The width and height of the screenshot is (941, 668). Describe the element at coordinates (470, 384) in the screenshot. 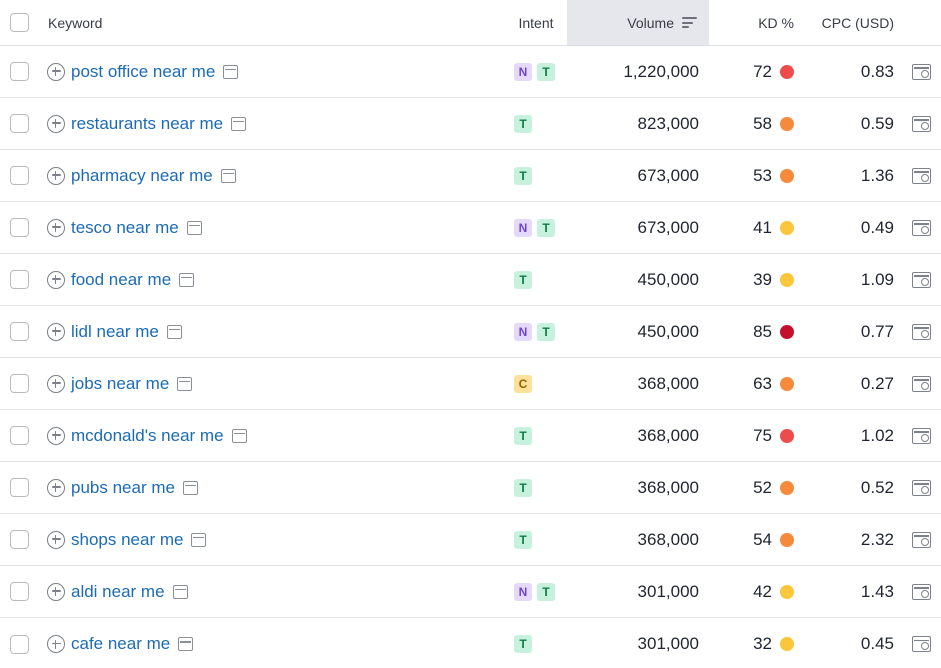

I see `table-row: jobs near me C 368,000 63 0.27` at that location.